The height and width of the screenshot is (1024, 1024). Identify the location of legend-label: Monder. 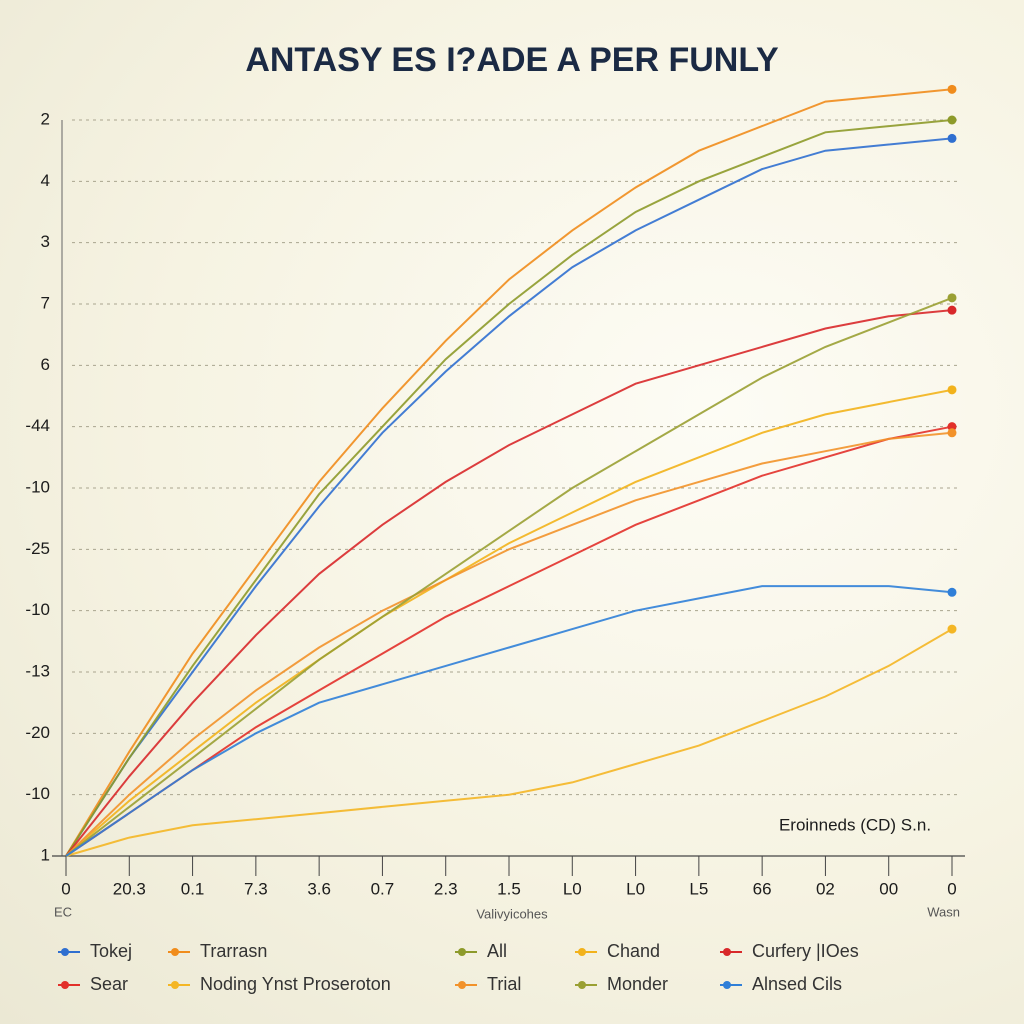
(637, 984).